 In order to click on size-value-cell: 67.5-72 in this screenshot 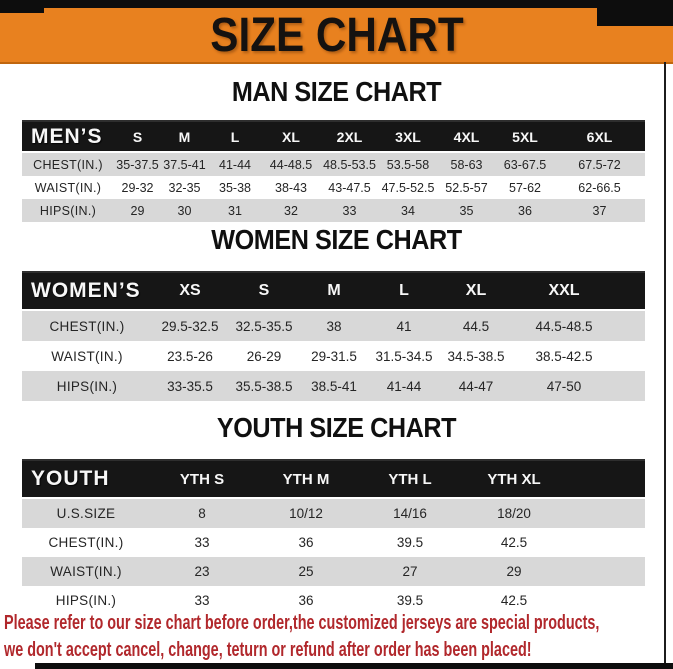, I will do `click(599, 164)`.